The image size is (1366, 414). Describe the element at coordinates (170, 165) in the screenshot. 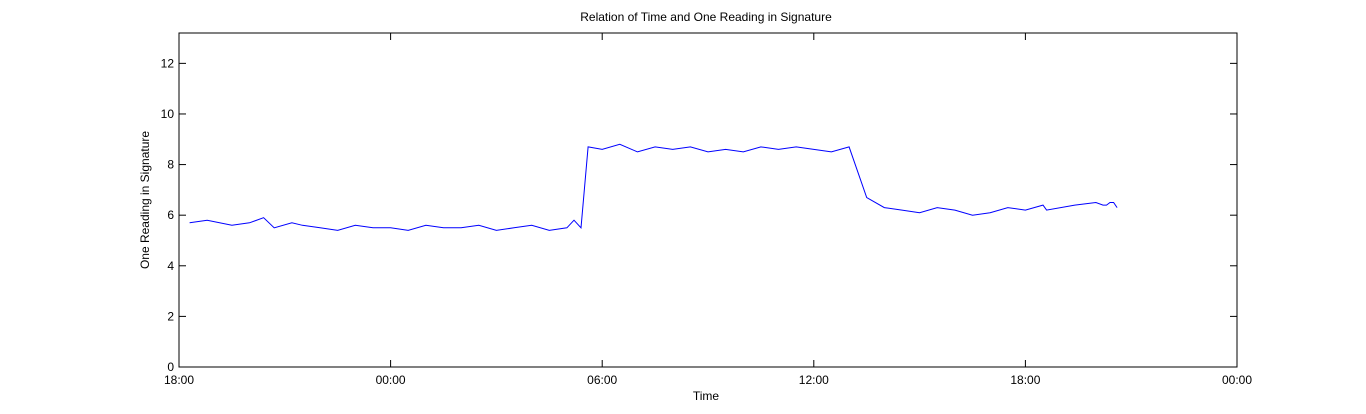

I see `y-tick-label: 8` at that location.